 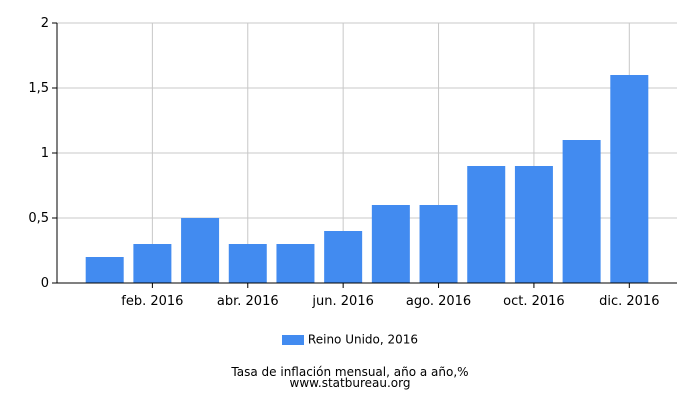 What do you see at coordinates (350, 383) in the screenshot?
I see `source-link: www.statbureau.org` at bounding box center [350, 383].